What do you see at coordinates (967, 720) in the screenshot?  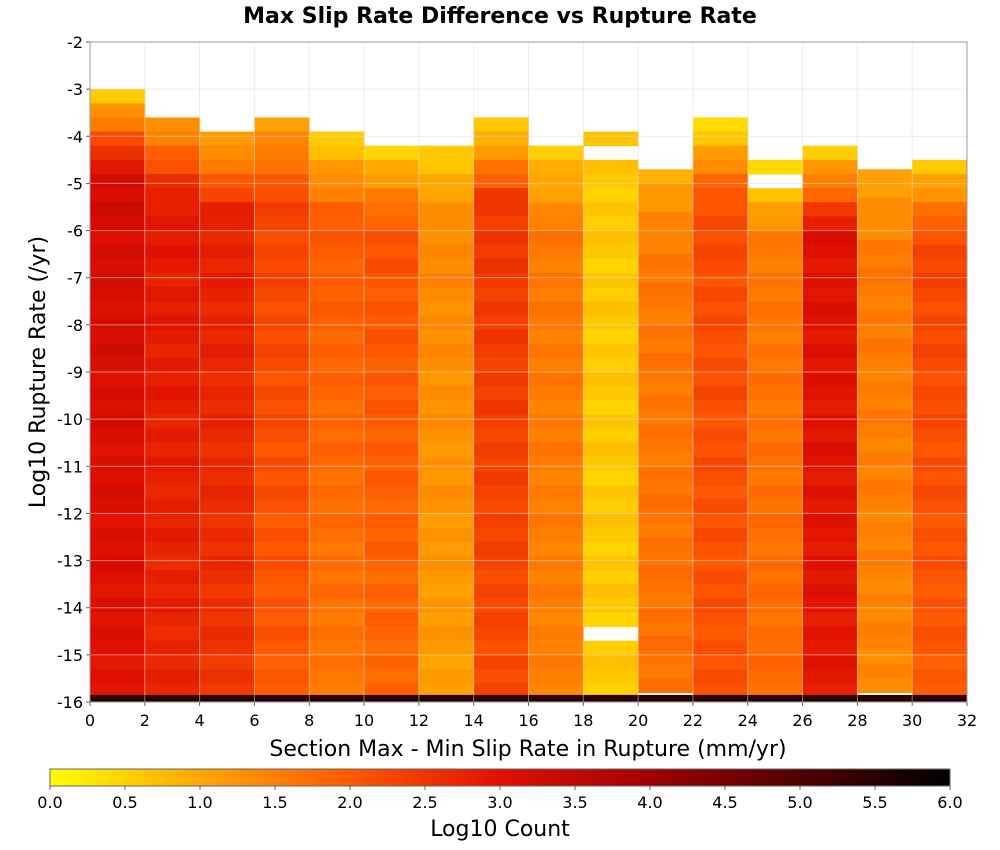 I see `x-tick-label: 32` at bounding box center [967, 720].